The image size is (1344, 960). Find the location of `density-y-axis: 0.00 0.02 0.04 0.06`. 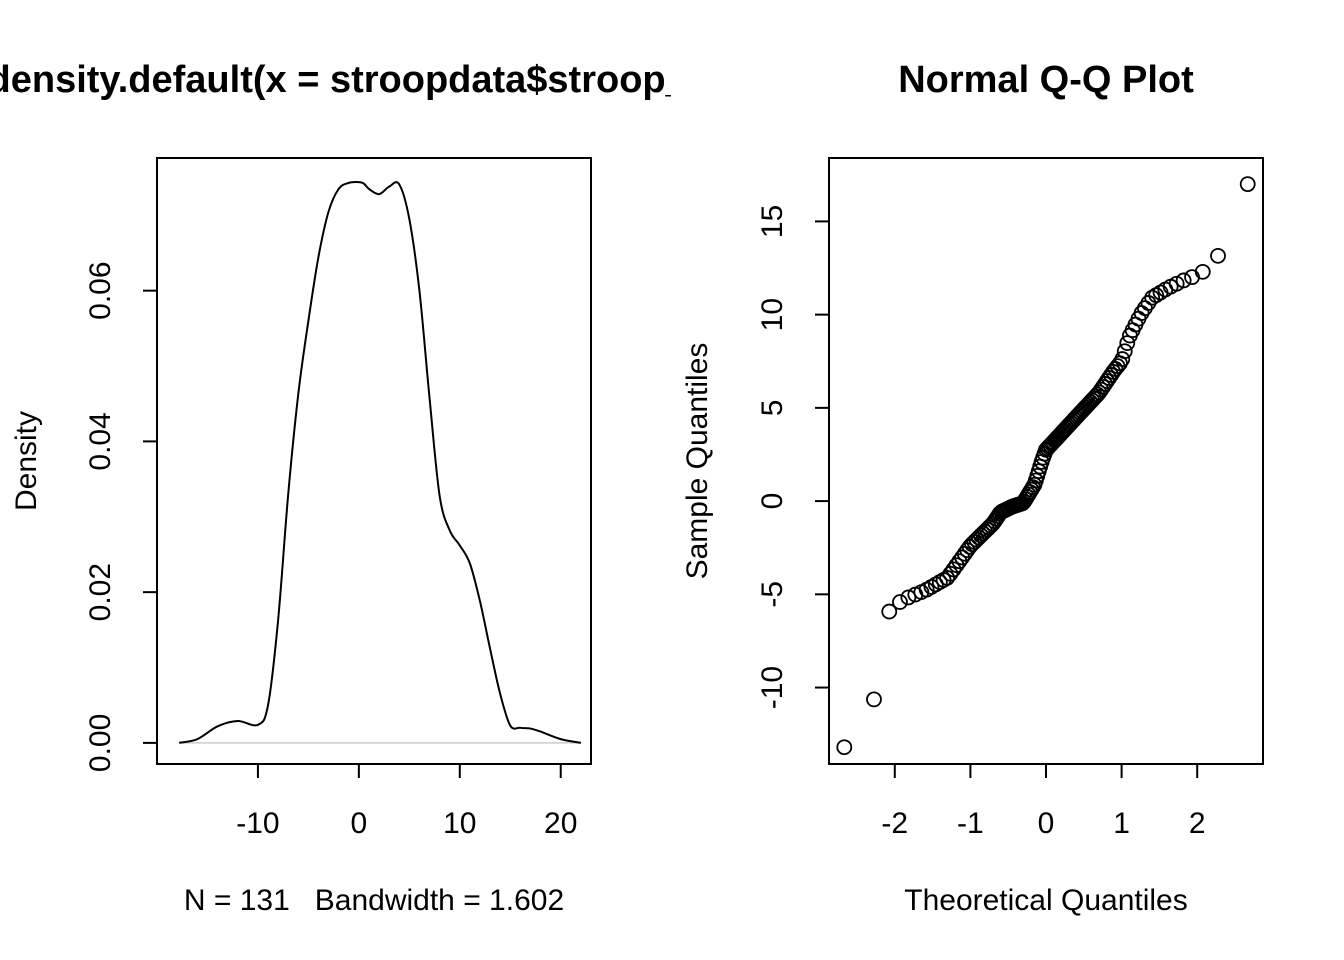

density-y-axis: 0.00 0.02 0.04 0.06 is located at coordinates (121, 516).